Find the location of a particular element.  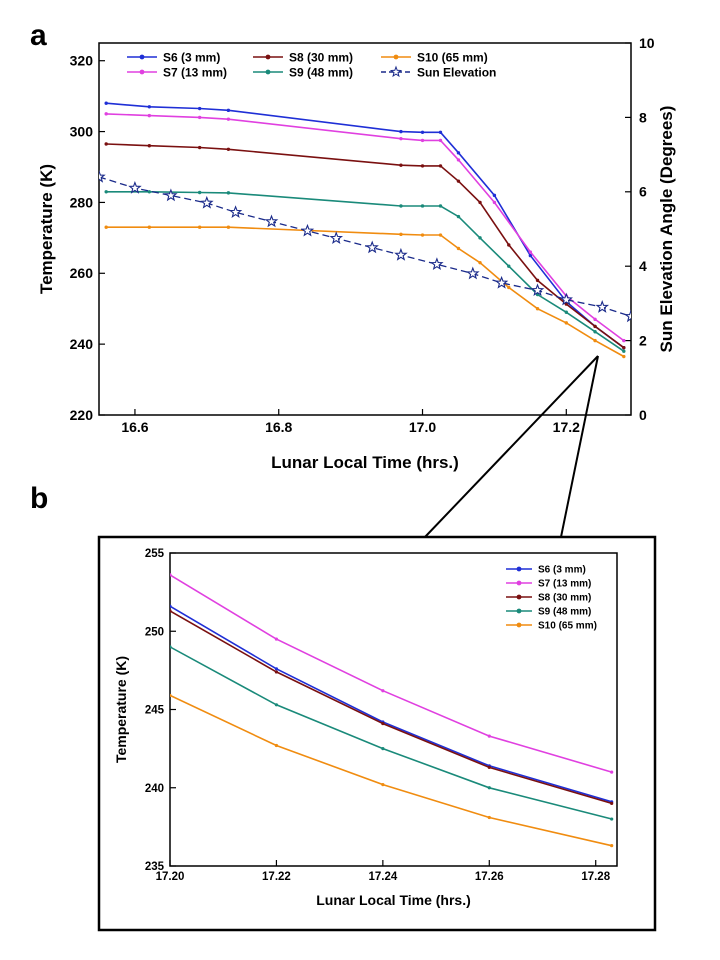

series-sun-elevation-line is located at coordinates (365, 247).